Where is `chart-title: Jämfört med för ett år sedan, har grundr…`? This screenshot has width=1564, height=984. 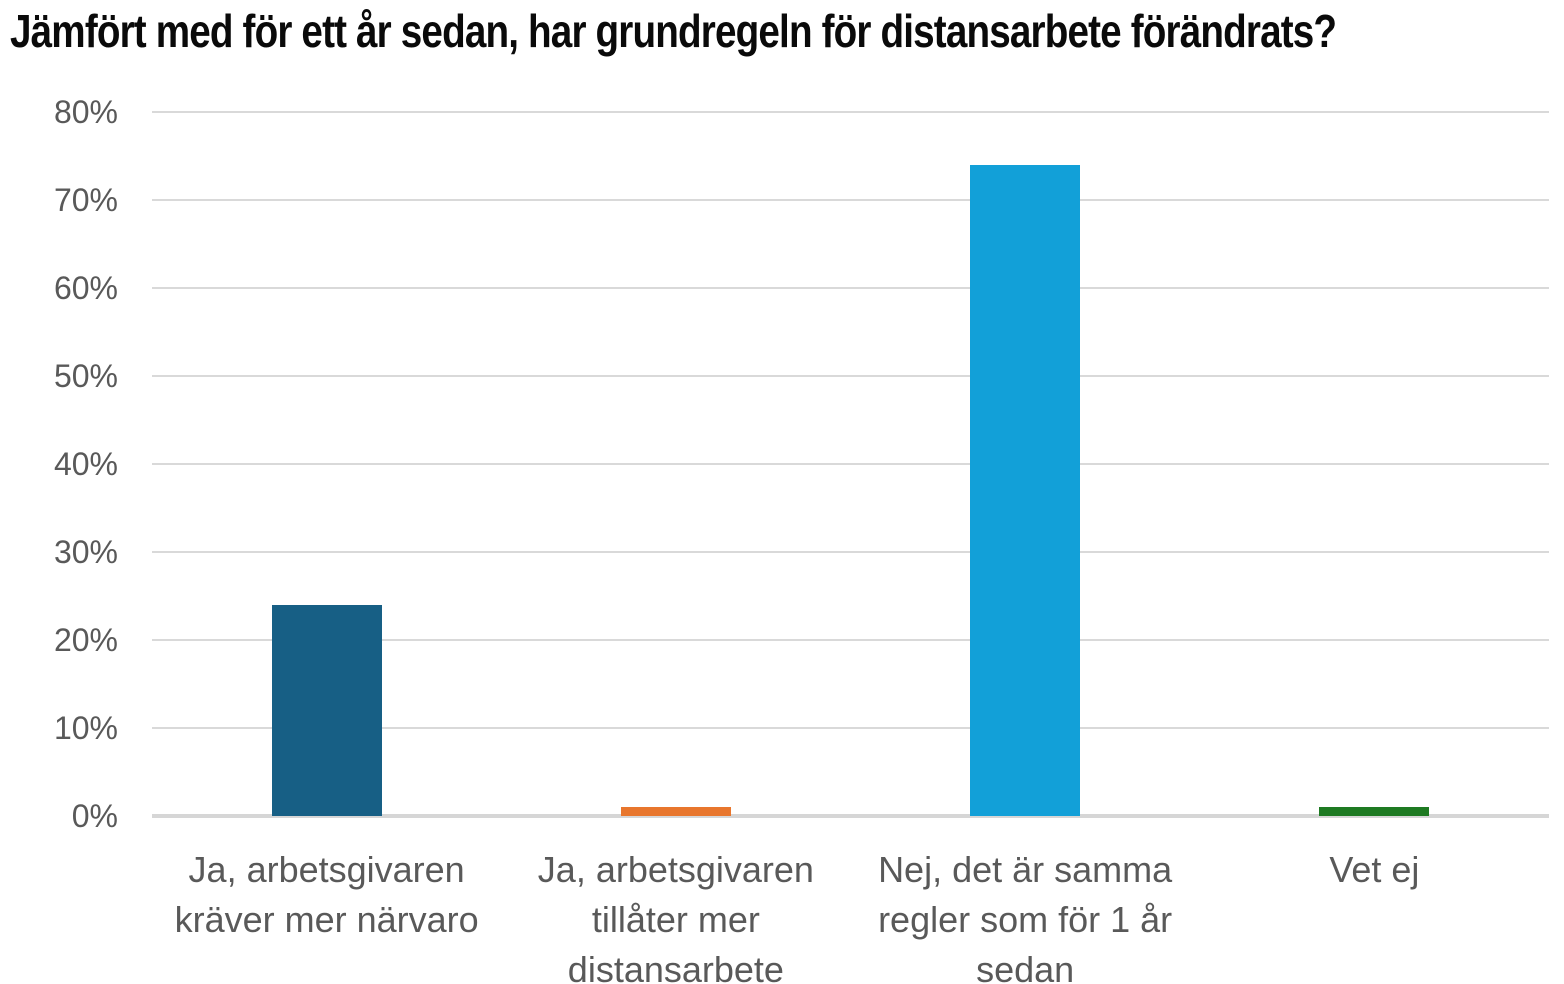 chart-title: Jämfört med för ett år sedan, har grundr… is located at coordinates (673, 31).